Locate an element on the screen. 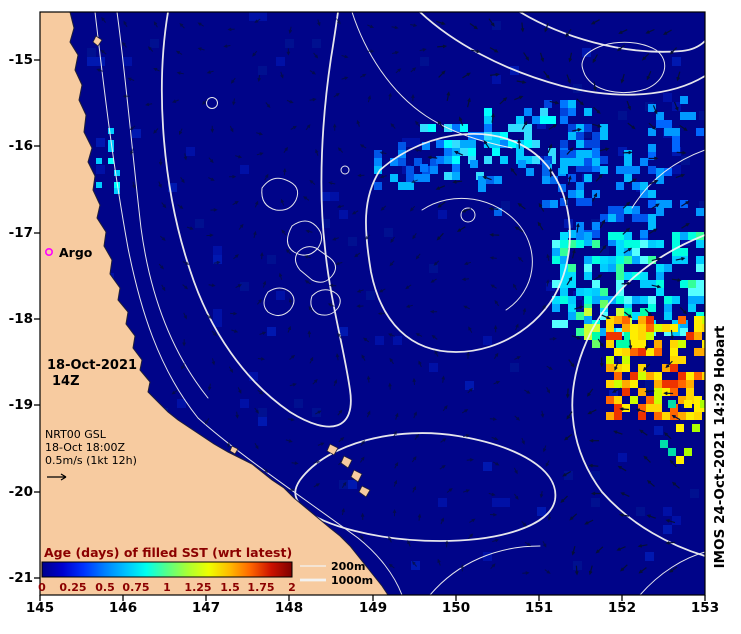  x-axis-label: 148 is located at coordinates (289, 608).